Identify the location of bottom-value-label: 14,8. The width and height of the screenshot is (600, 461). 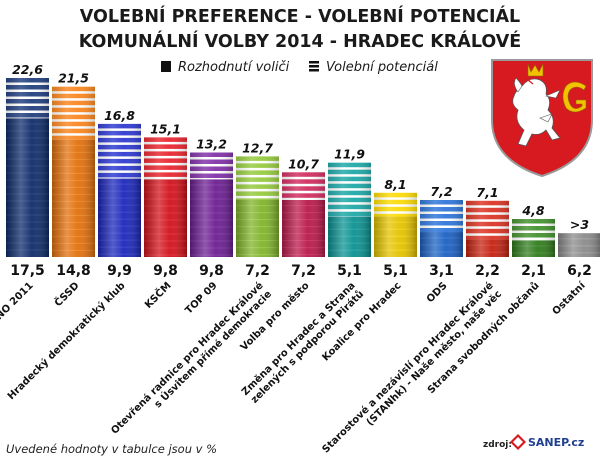
(73, 271).